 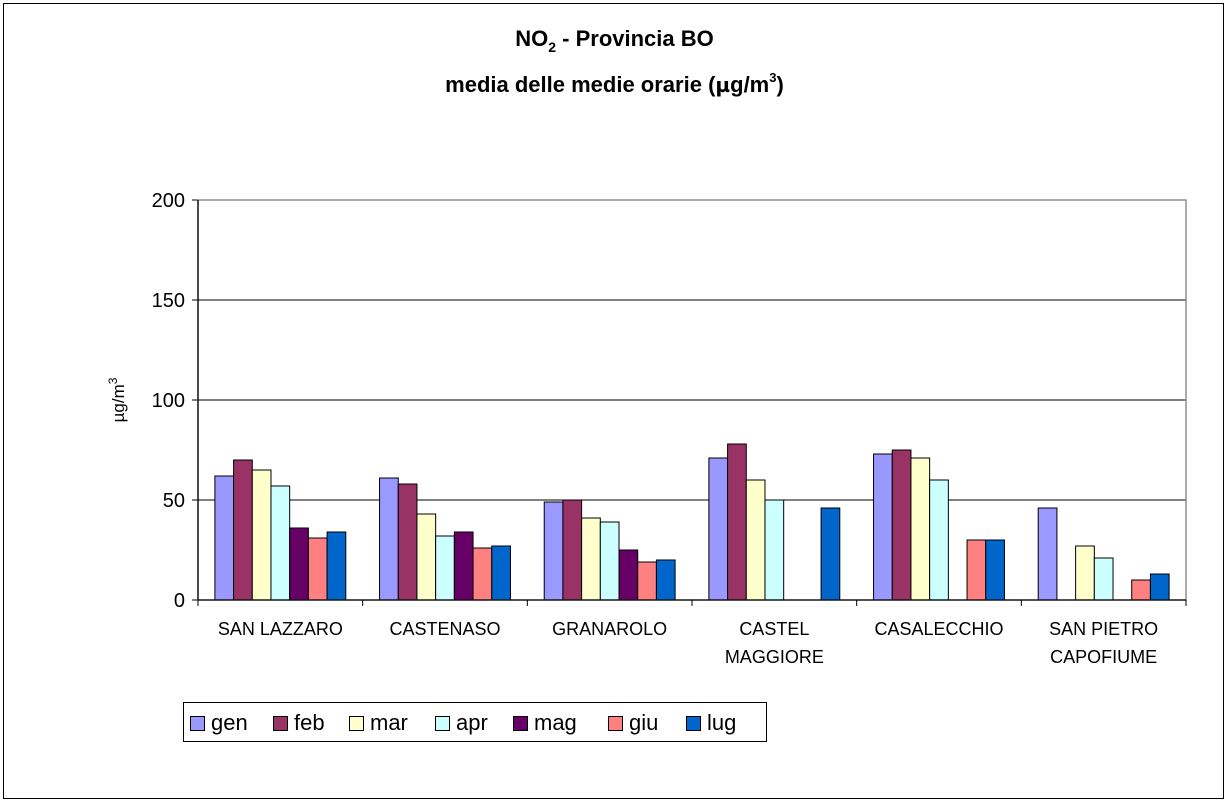 What do you see at coordinates (113, 380) in the screenshot?
I see `y-axis-label-superscript: 3` at bounding box center [113, 380].